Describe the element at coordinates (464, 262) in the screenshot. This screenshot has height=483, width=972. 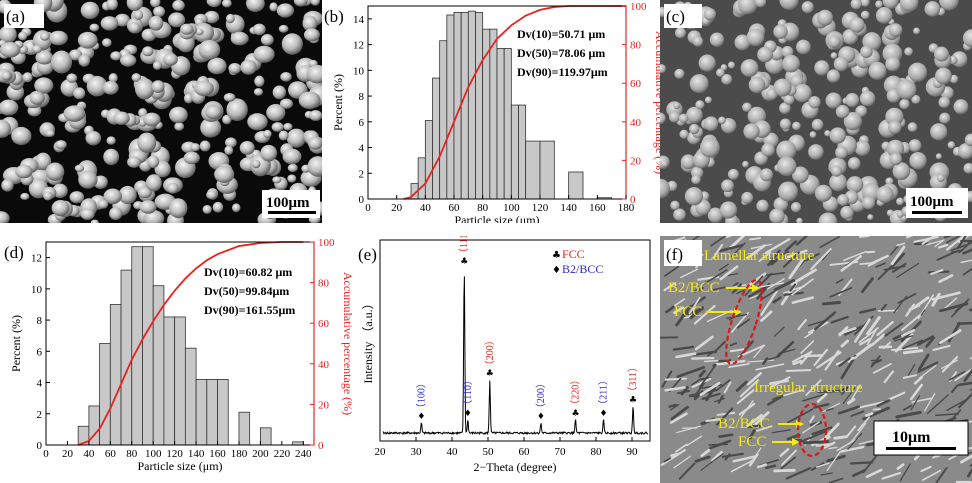
I see `fcc-peak-marker: ♣` at that location.